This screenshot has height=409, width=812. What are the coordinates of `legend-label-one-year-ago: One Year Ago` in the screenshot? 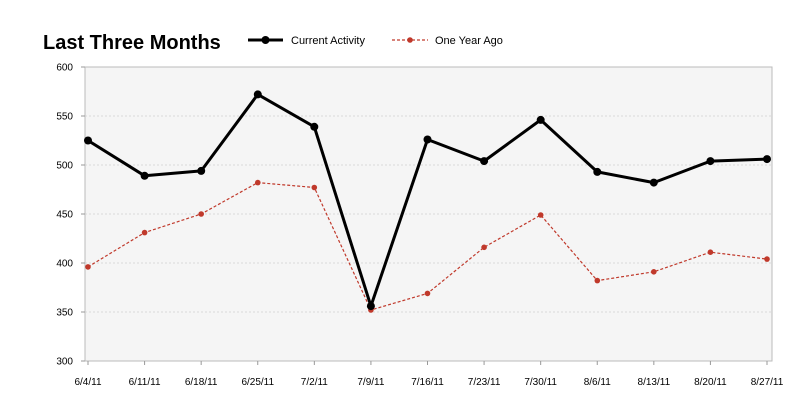 It's located at (469, 41).